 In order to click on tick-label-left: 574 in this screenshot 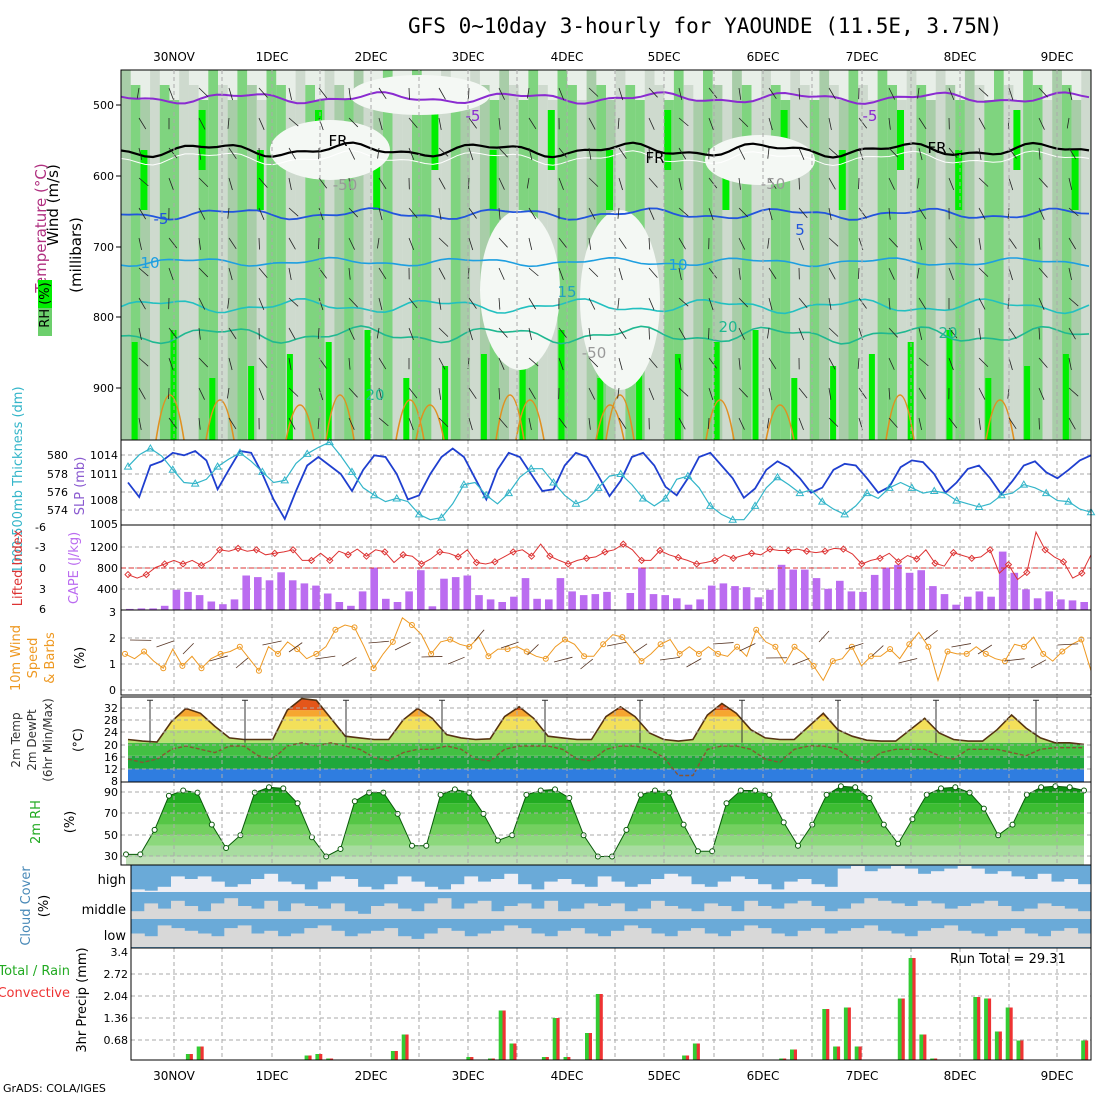, I will do `click(57, 510)`.